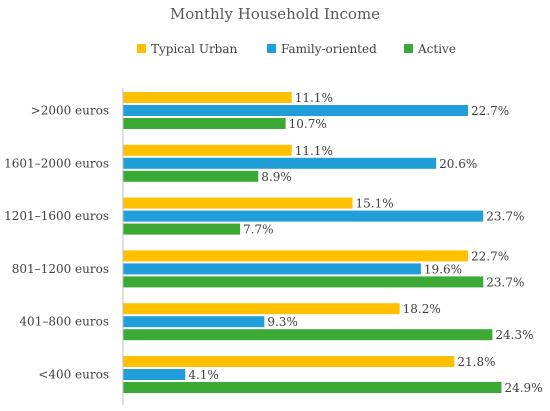 This screenshot has height=411, width=550. I want to click on chart-title: Monthly Household Income, so click(275, 14).